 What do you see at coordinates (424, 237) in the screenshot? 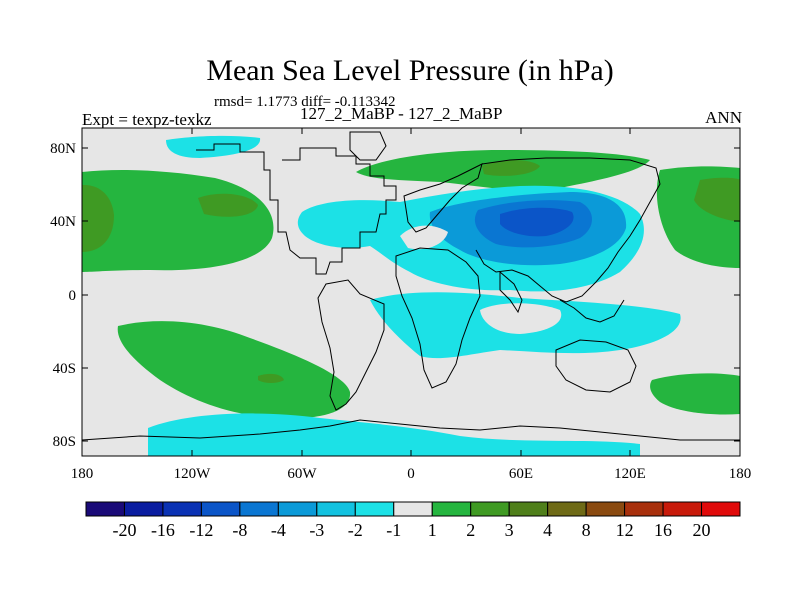
I see `contour-neutral-mediterranean` at bounding box center [424, 237].